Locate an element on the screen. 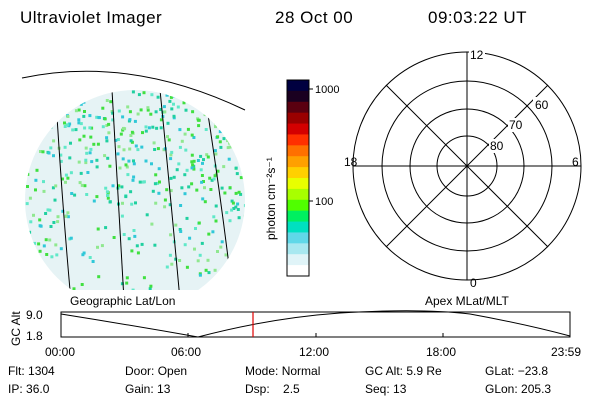 The width and height of the screenshot is (600, 400). info-glon: GLon: 205.3 is located at coordinates (518, 389).